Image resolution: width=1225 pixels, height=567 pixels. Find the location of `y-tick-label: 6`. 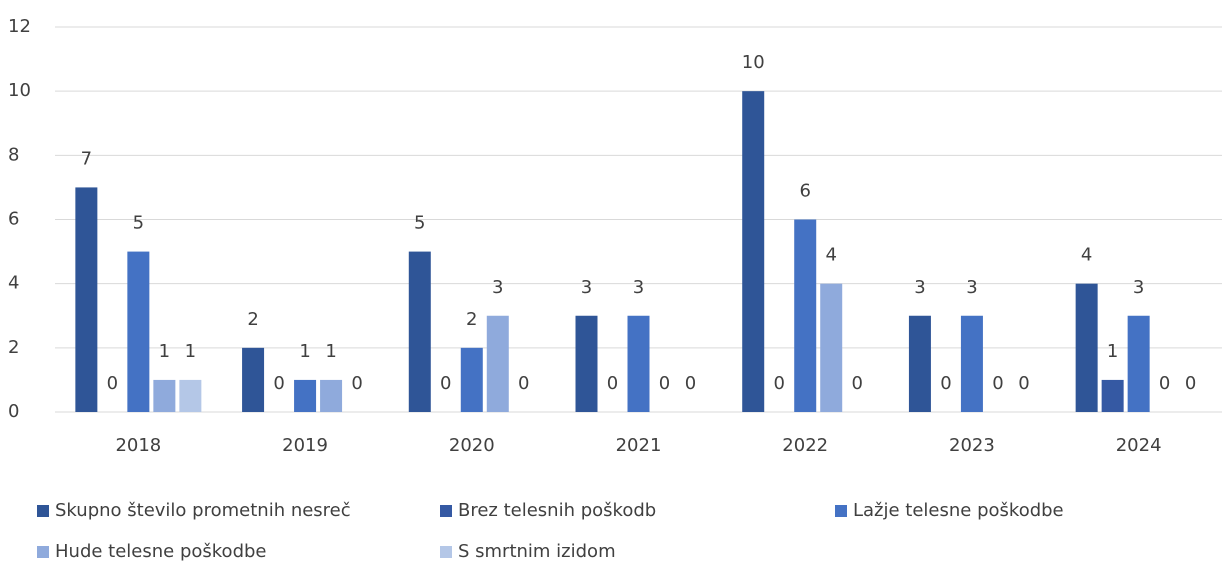

y-tick-label: 6 is located at coordinates (13, 219).